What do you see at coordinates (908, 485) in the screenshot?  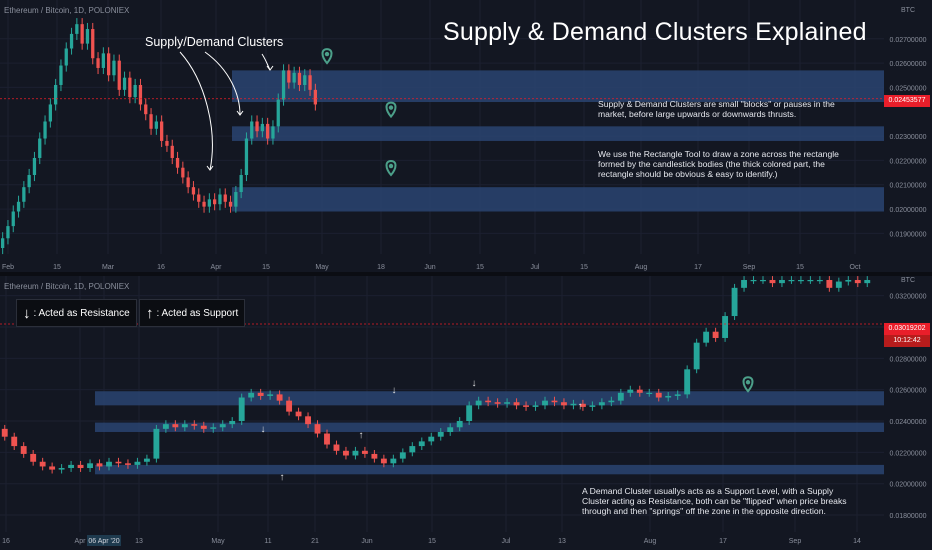 I see `price-axis-label: 0.02000000` at bounding box center [908, 485].